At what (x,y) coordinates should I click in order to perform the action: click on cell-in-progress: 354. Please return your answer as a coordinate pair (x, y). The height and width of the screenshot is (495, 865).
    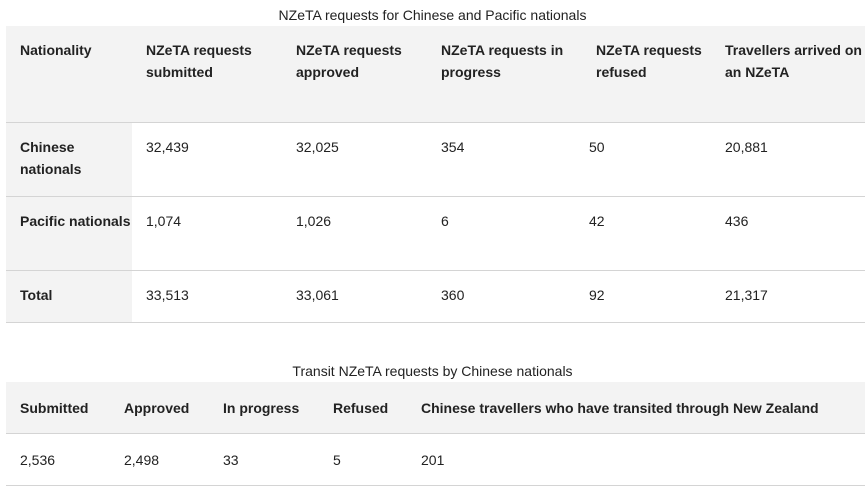
    Looking at the image, I should click on (501, 159).